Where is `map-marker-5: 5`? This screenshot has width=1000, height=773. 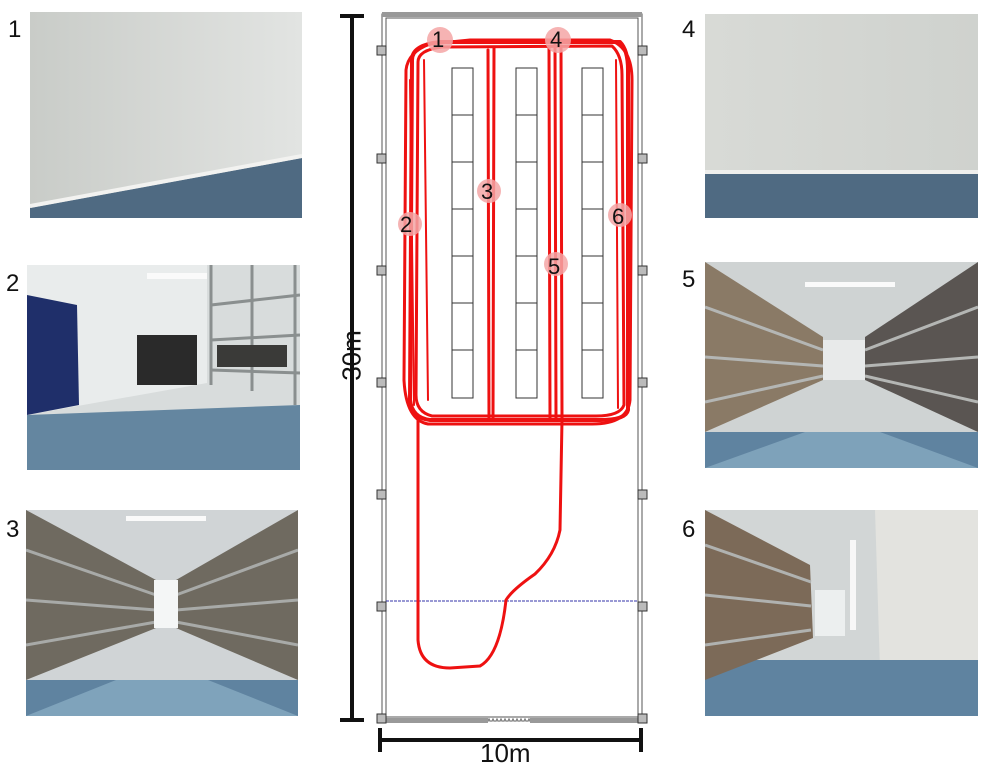 map-marker-5: 5 is located at coordinates (554, 266).